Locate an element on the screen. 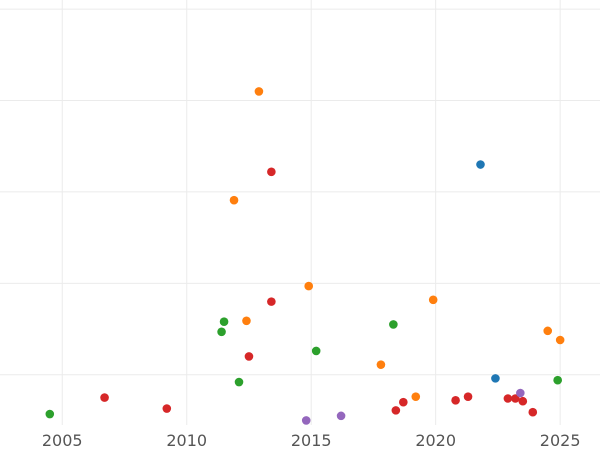  x-axis: 2005 2010 2015 2020 2025 is located at coordinates (311, 440).